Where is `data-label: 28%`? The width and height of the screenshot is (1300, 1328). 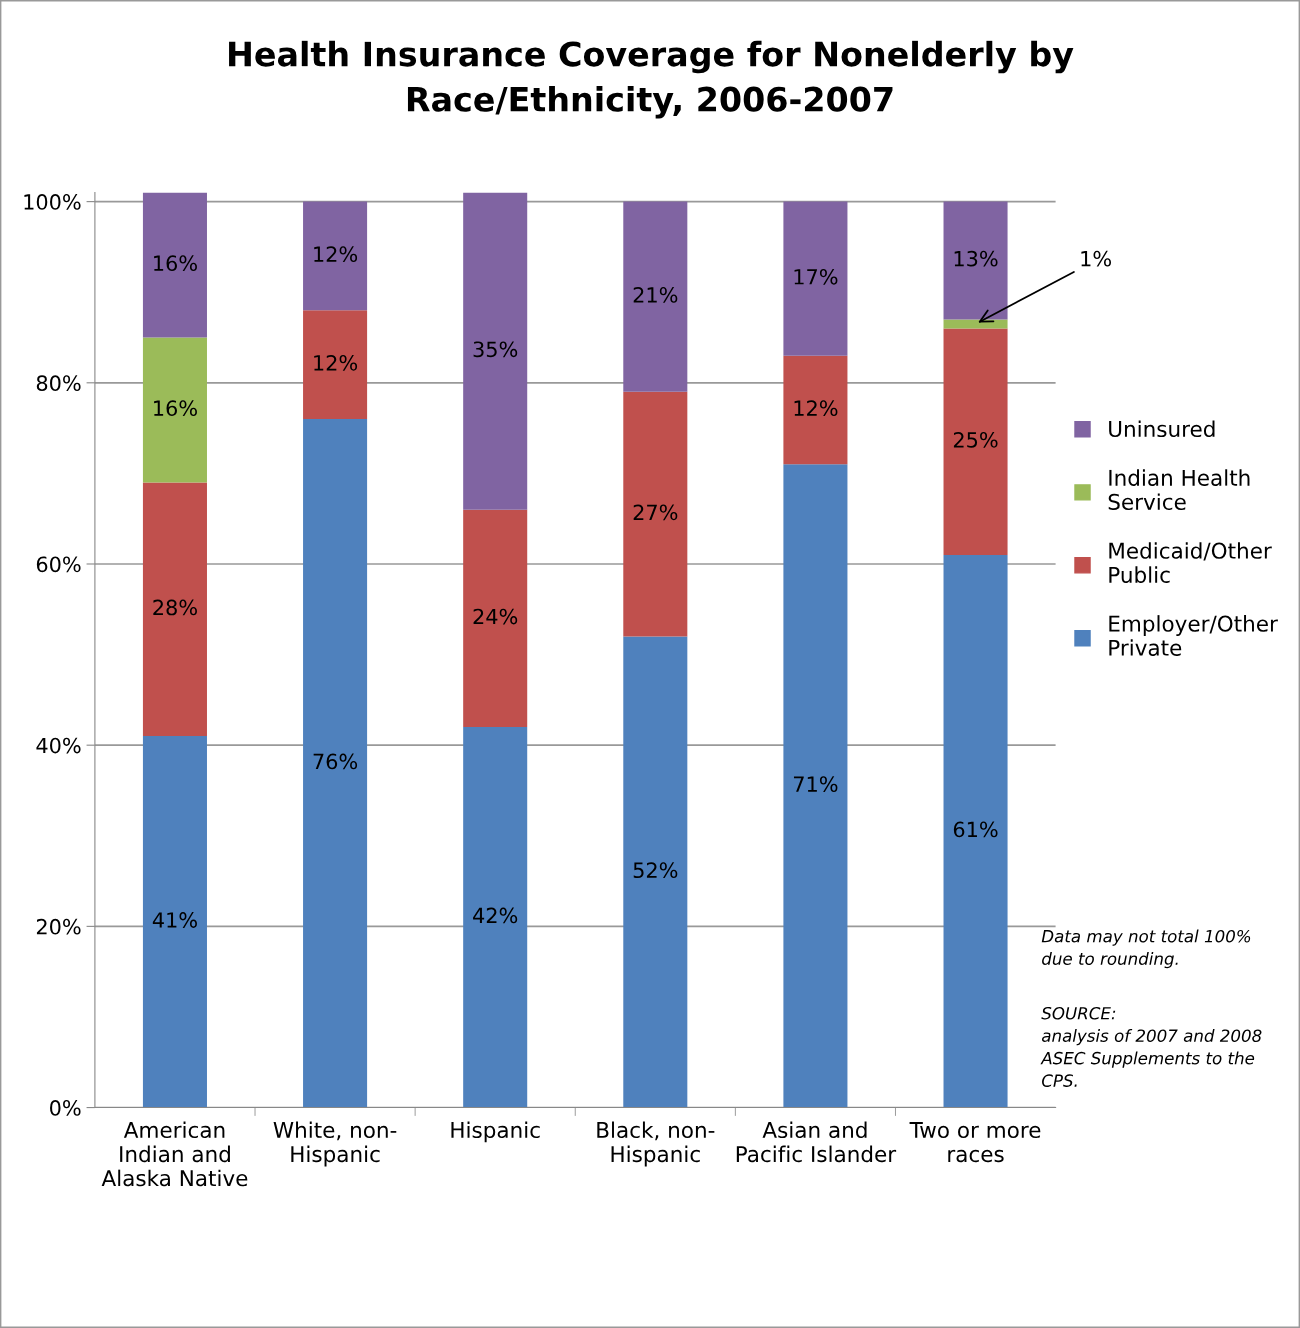 data-label: 28% is located at coordinates (175, 607).